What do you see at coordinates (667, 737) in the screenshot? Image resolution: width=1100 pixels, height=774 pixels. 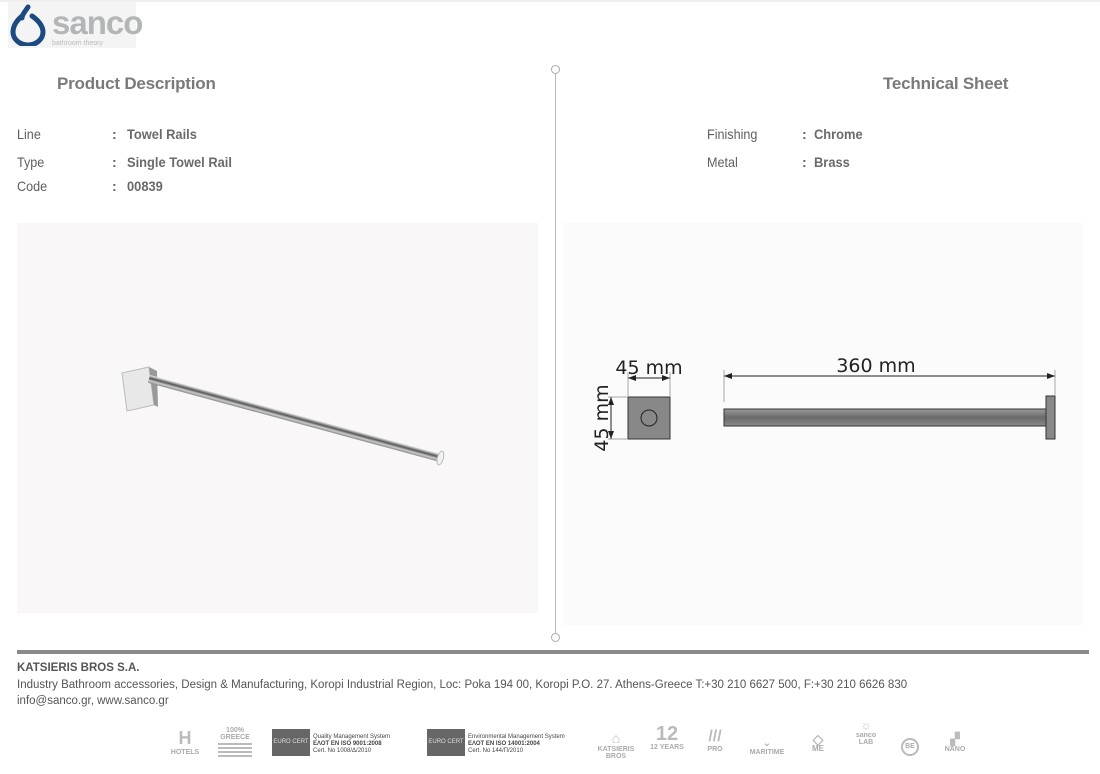 I see `12-years-logo: 12 12 YEARS` at bounding box center [667, 737].